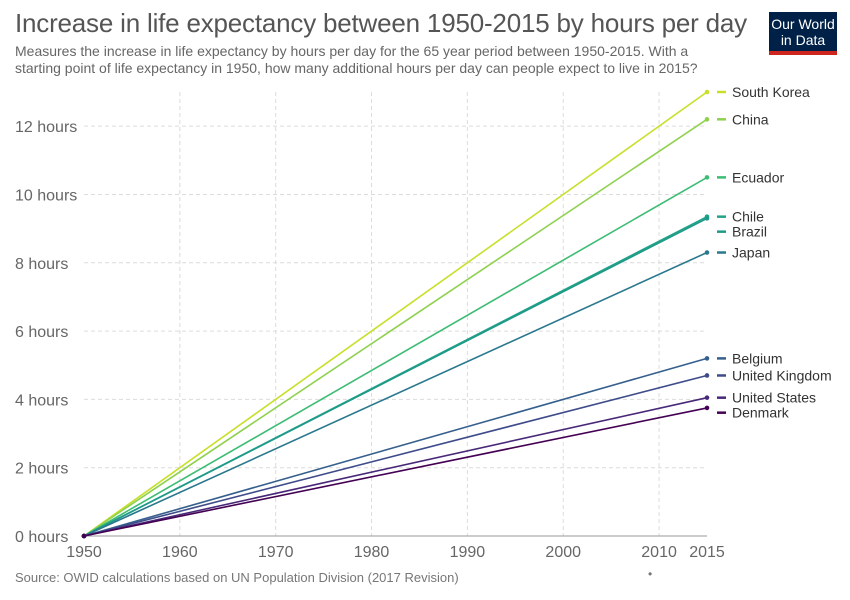  I want to click on x-tick-label: 2010, so click(659, 552).